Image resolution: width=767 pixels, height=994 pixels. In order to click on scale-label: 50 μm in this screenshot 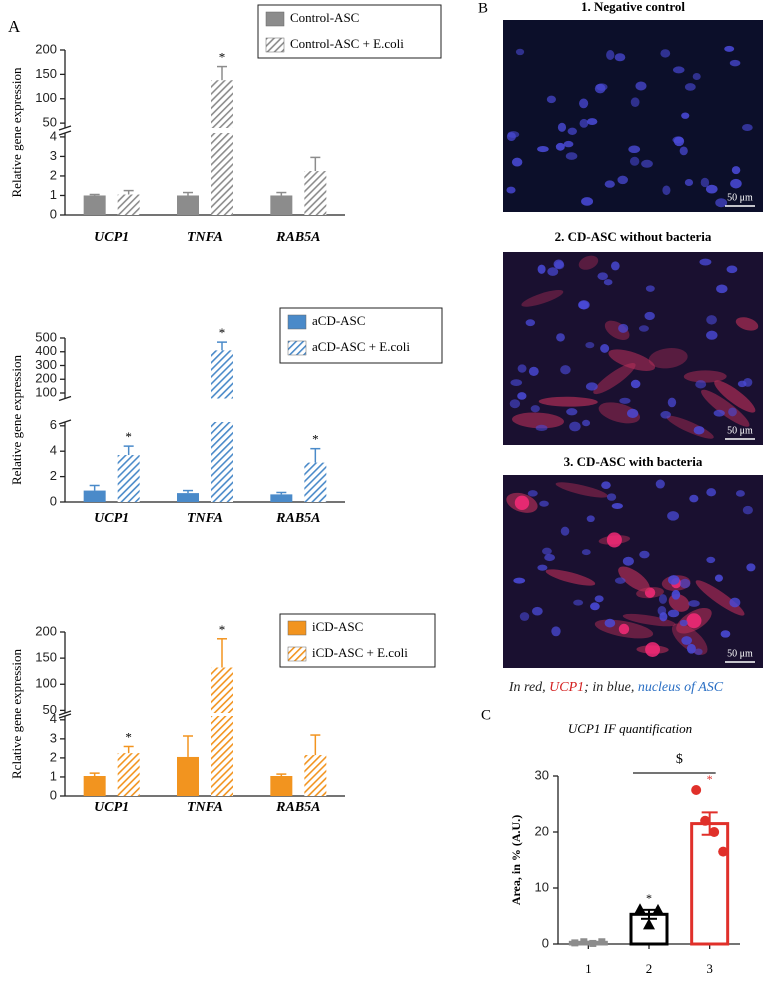, I will do `click(740, 430)`.